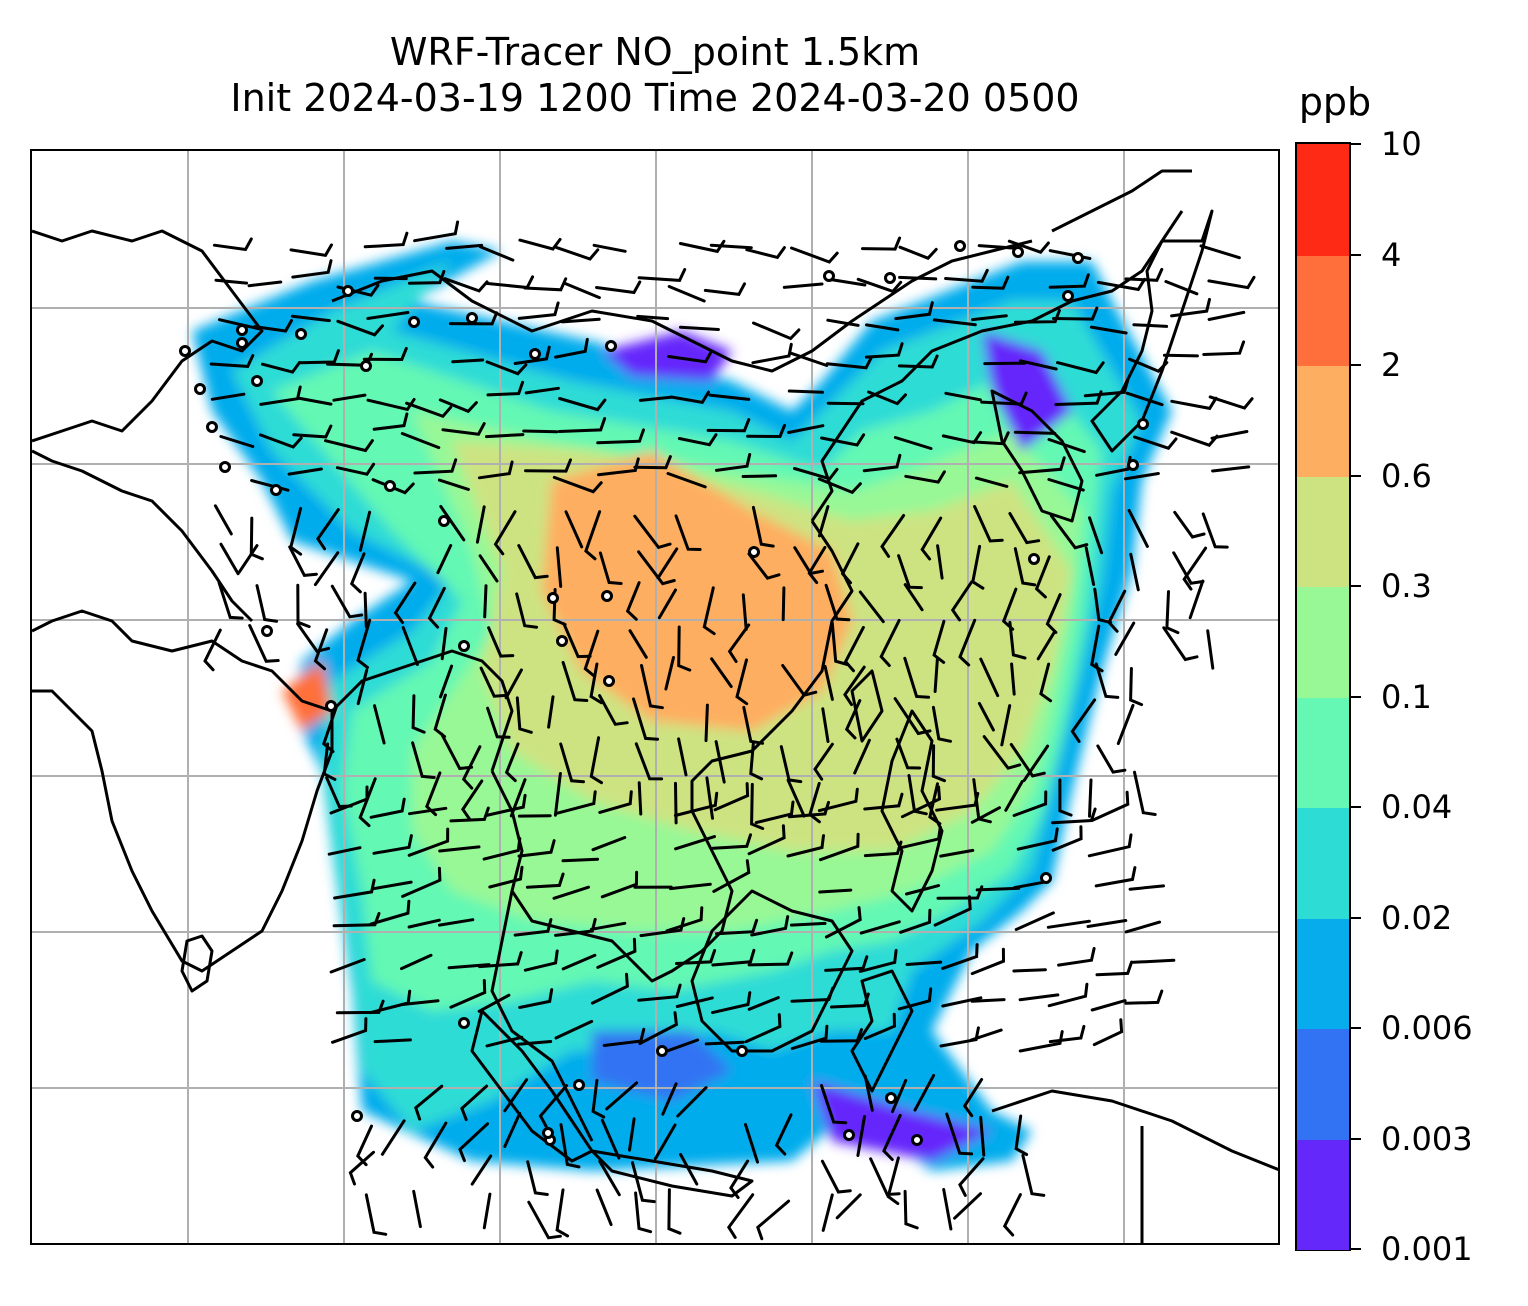 Image resolution: width=1528 pixels, height=1306 pixels. What do you see at coordinates (143, 536) in the screenshot?
I see `coastline-arabia-sea` at bounding box center [143, 536].